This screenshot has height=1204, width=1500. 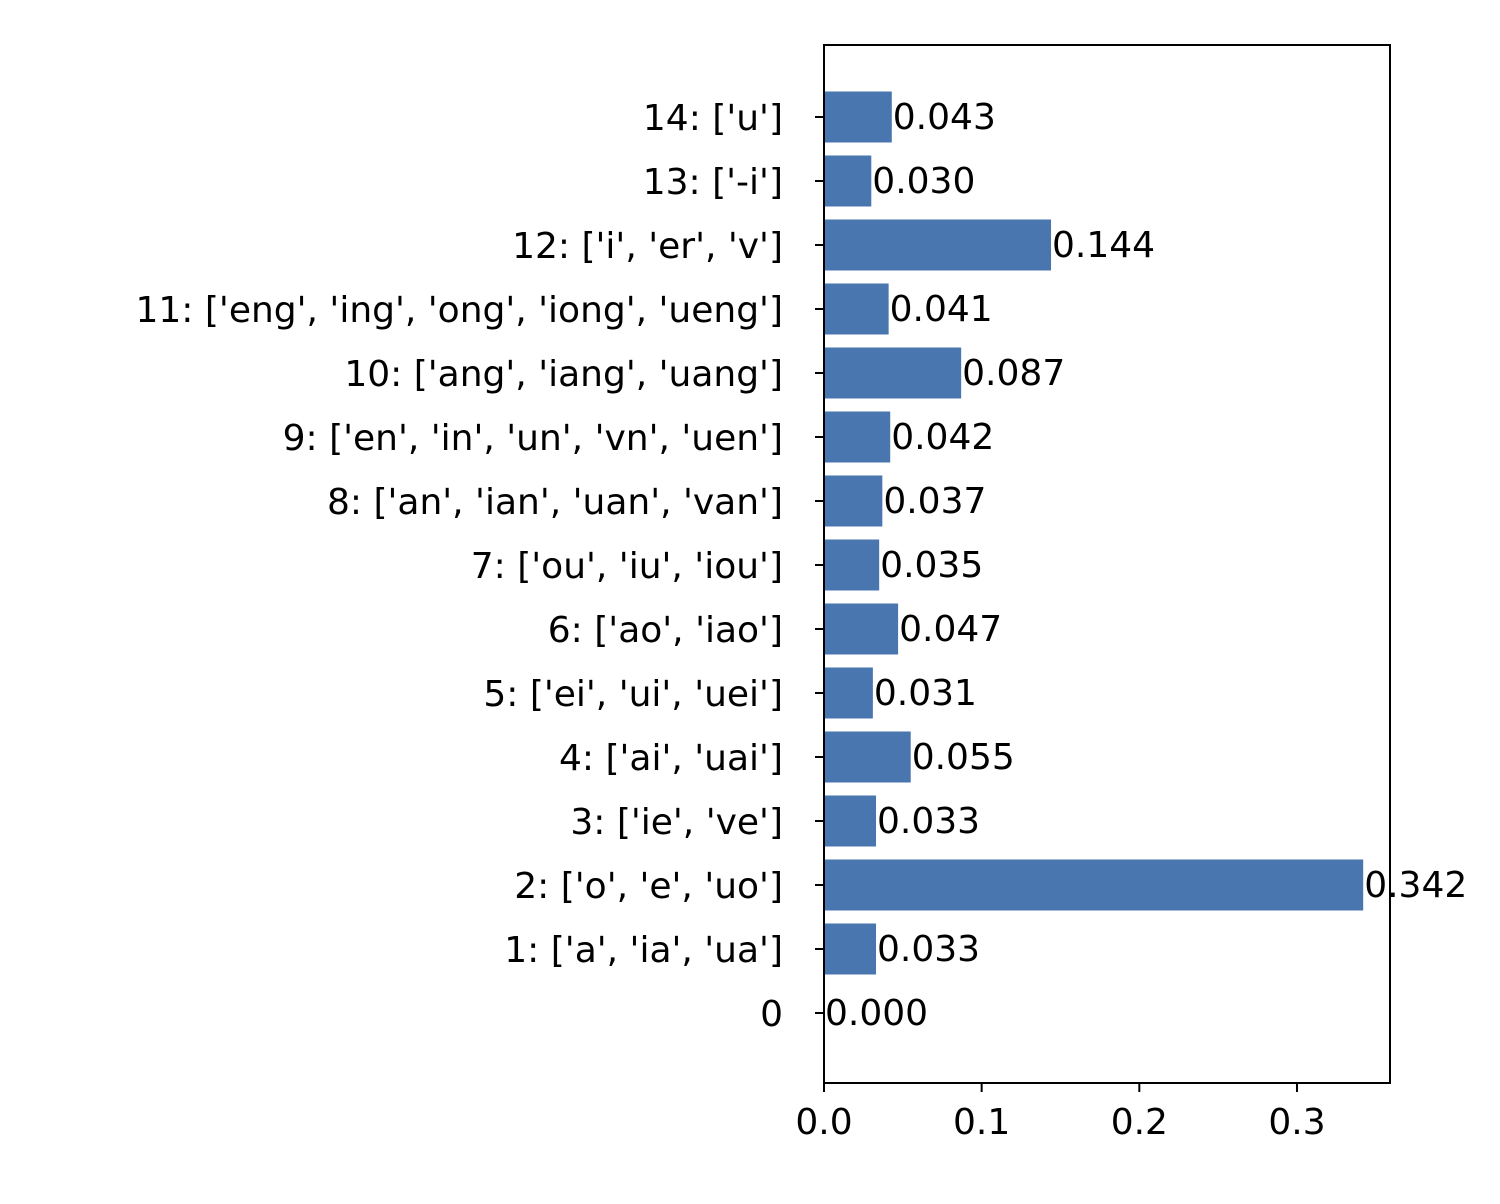 What do you see at coordinates (944, 117) in the screenshot?
I see `bar-value-label-14: 0.043` at bounding box center [944, 117].